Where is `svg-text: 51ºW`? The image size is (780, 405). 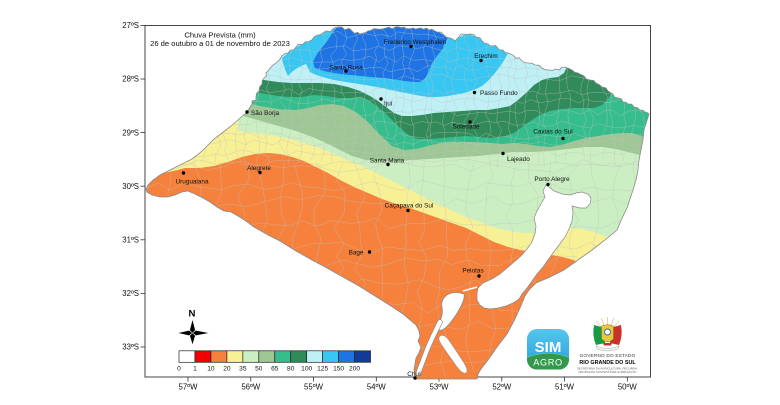 svg-text: 51ºW is located at coordinates (565, 387).